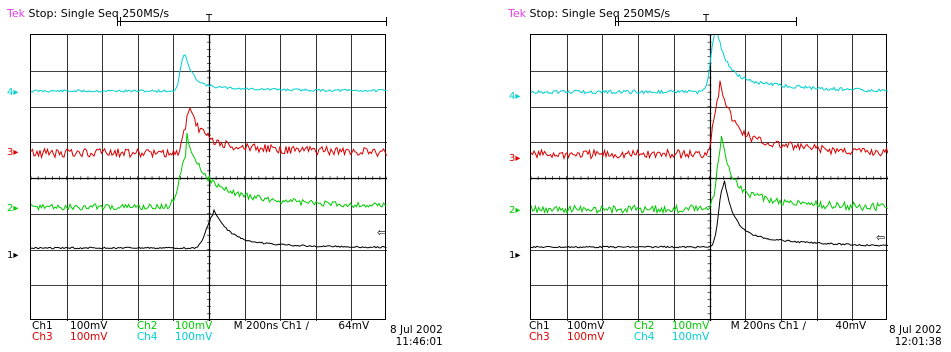  I want to click on timestamp: 8 Jul 2002 11:46:01, so click(416, 336).